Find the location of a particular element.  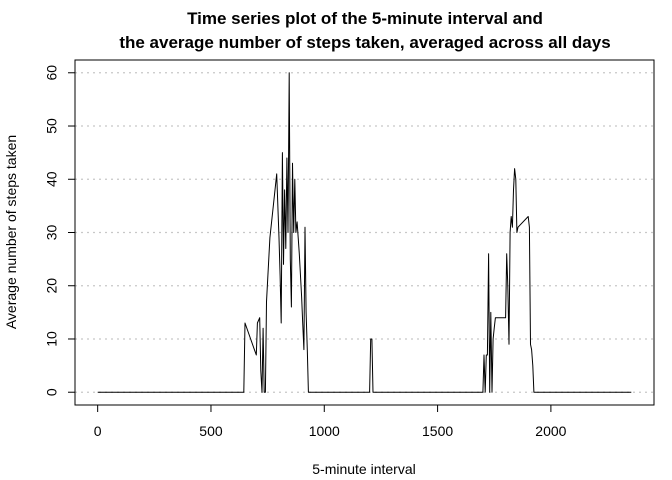

y-axis: 0 10 20 30 40 50 60 is located at coordinates (60, 230).